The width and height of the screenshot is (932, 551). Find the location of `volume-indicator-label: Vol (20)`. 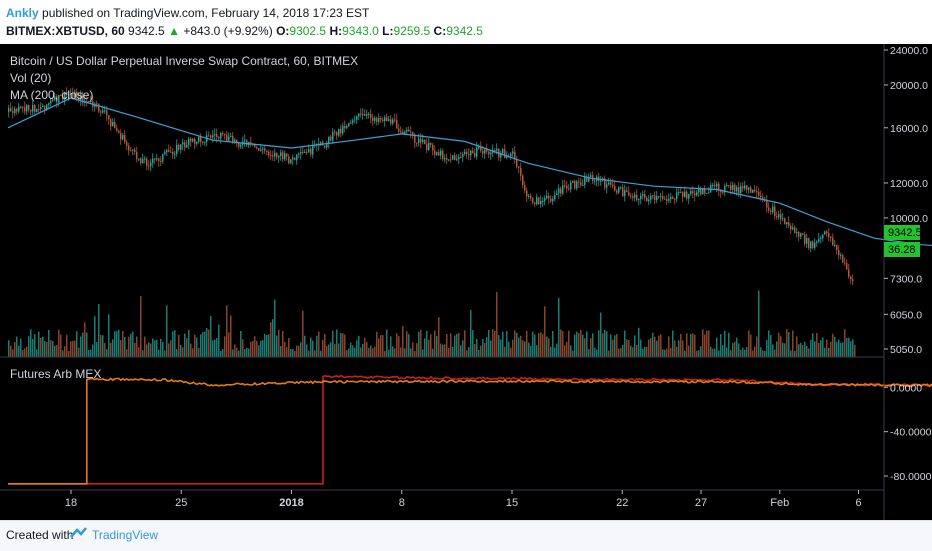

volume-indicator-label: Vol (20) is located at coordinates (30, 78).